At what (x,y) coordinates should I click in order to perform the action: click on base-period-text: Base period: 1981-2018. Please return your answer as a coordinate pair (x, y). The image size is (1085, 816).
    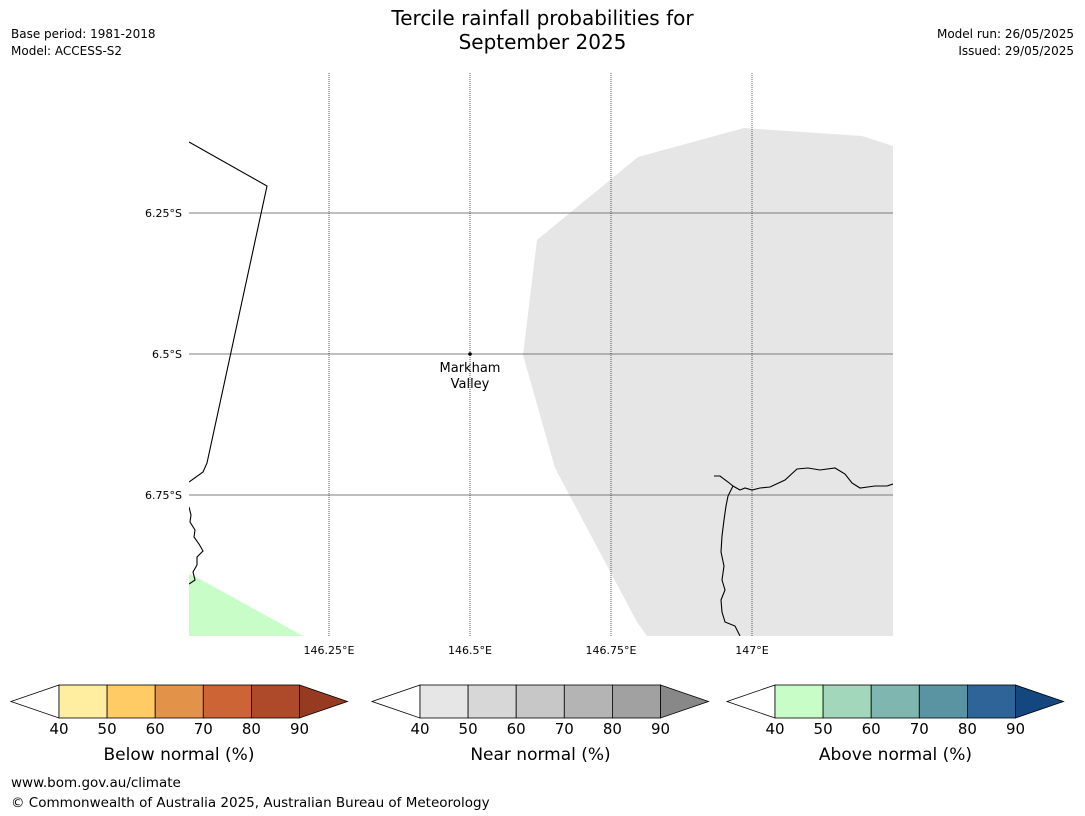
    Looking at the image, I should click on (83, 34).